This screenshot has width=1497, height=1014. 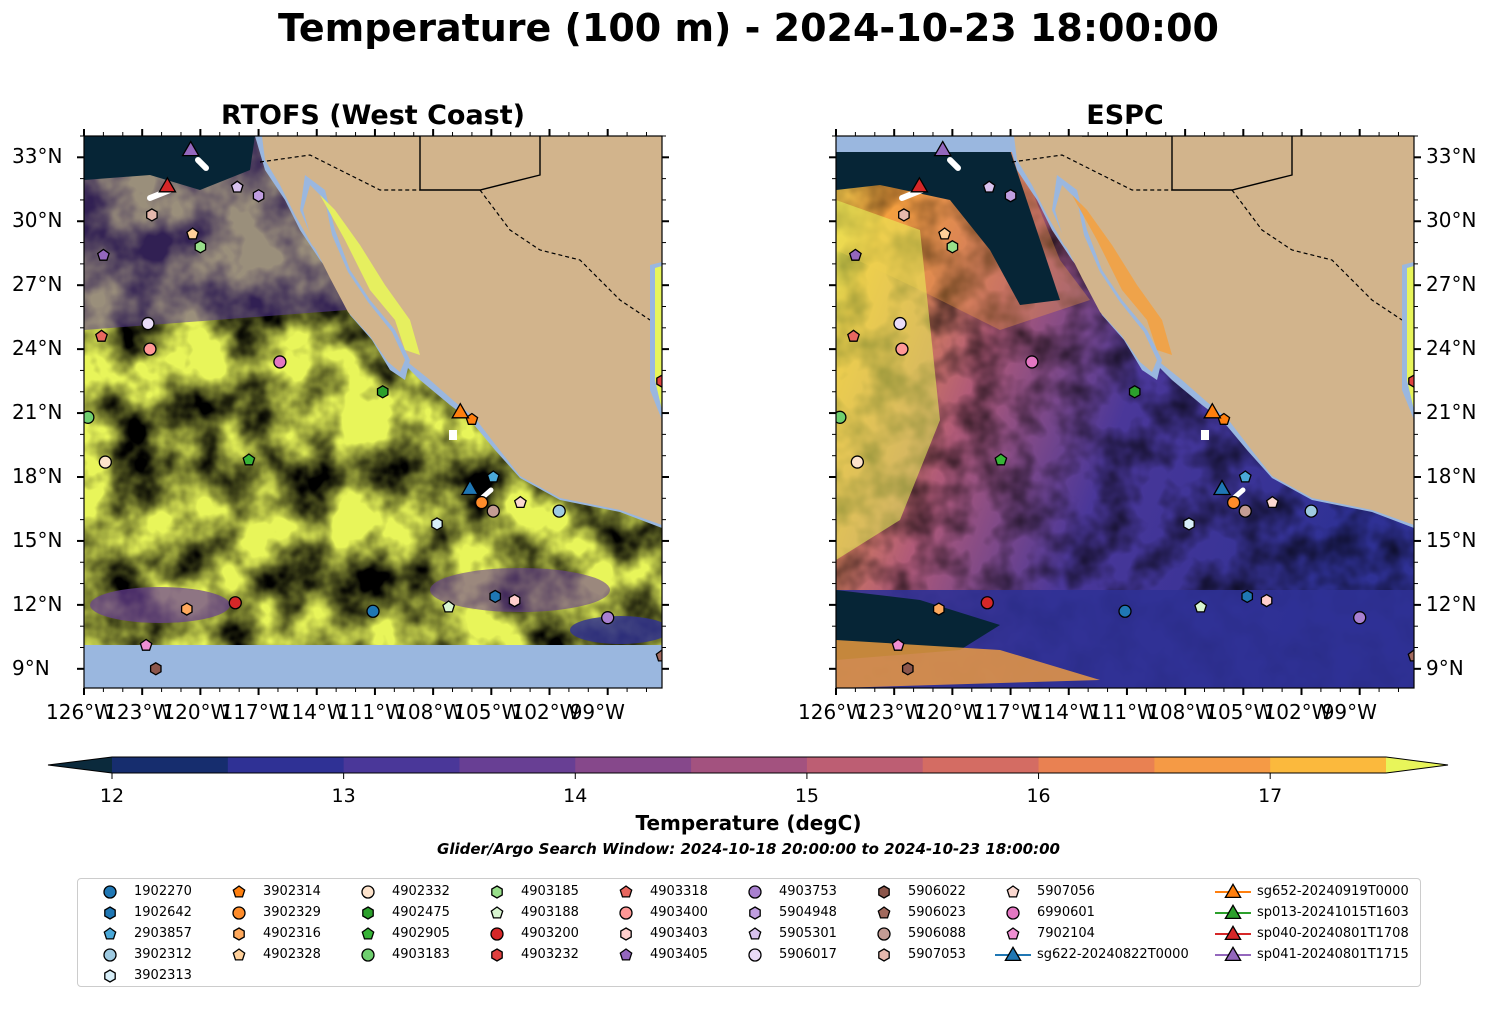 What do you see at coordinates (37, 220) in the screenshot?
I see `lat-tick-label: 30°N` at bounding box center [37, 220].